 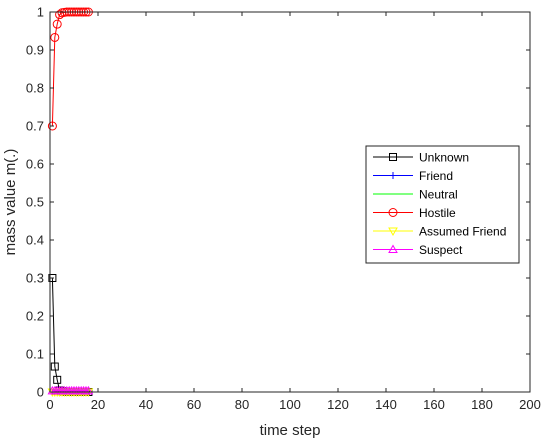 What do you see at coordinates (462, 232) in the screenshot?
I see `legend-label-assumed-friend: Assumed Friend` at bounding box center [462, 232].